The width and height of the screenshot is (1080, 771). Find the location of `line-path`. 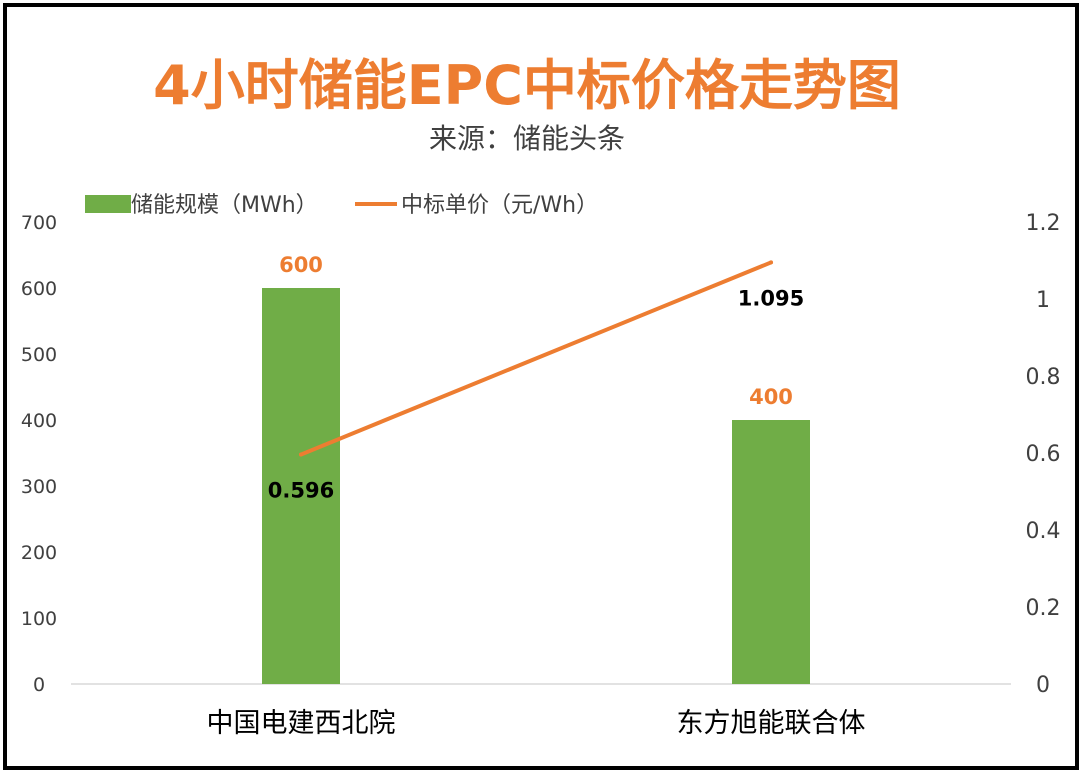

line-path is located at coordinates (536, 358).